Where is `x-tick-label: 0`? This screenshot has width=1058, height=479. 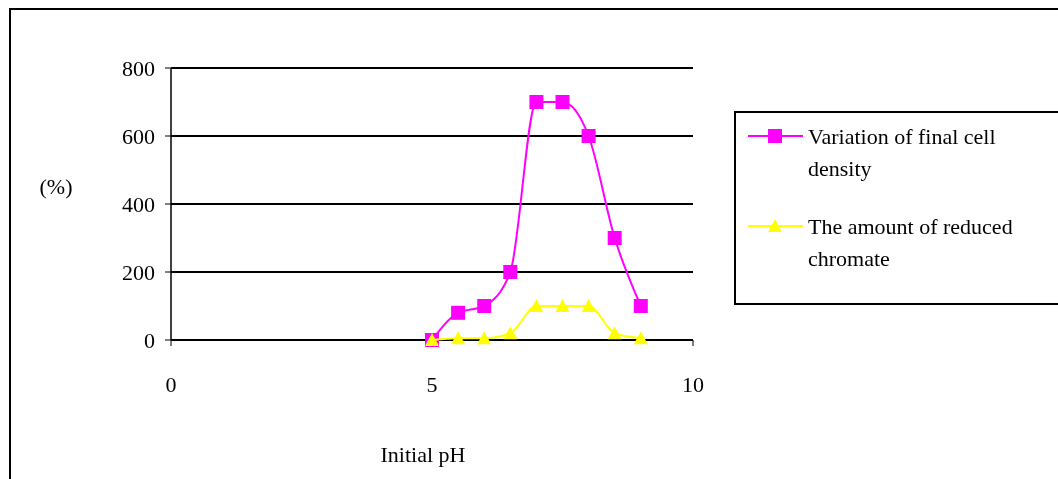
x-tick-label: 0 is located at coordinates (171, 384).